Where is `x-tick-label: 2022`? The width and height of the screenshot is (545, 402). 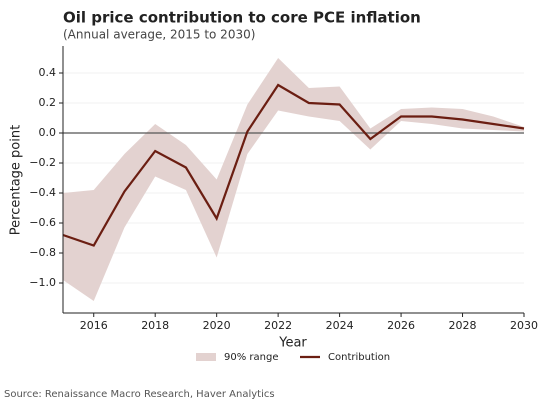 x-tick-label: 2022 is located at coordinates (278, 325).